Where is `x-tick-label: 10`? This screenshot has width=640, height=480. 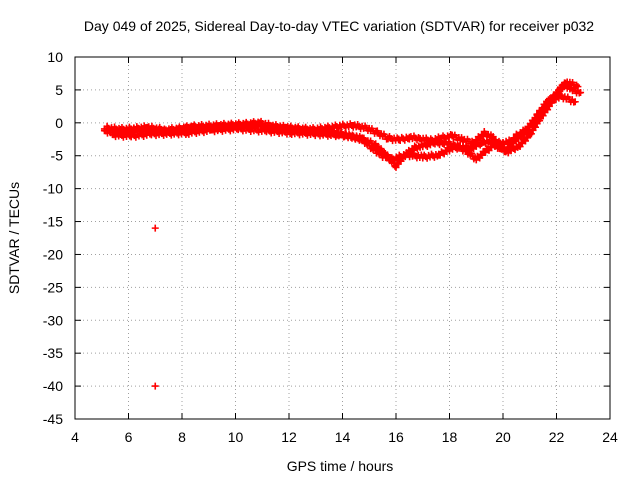
x-tick-label: 10 is located at coordinates (236, 437).